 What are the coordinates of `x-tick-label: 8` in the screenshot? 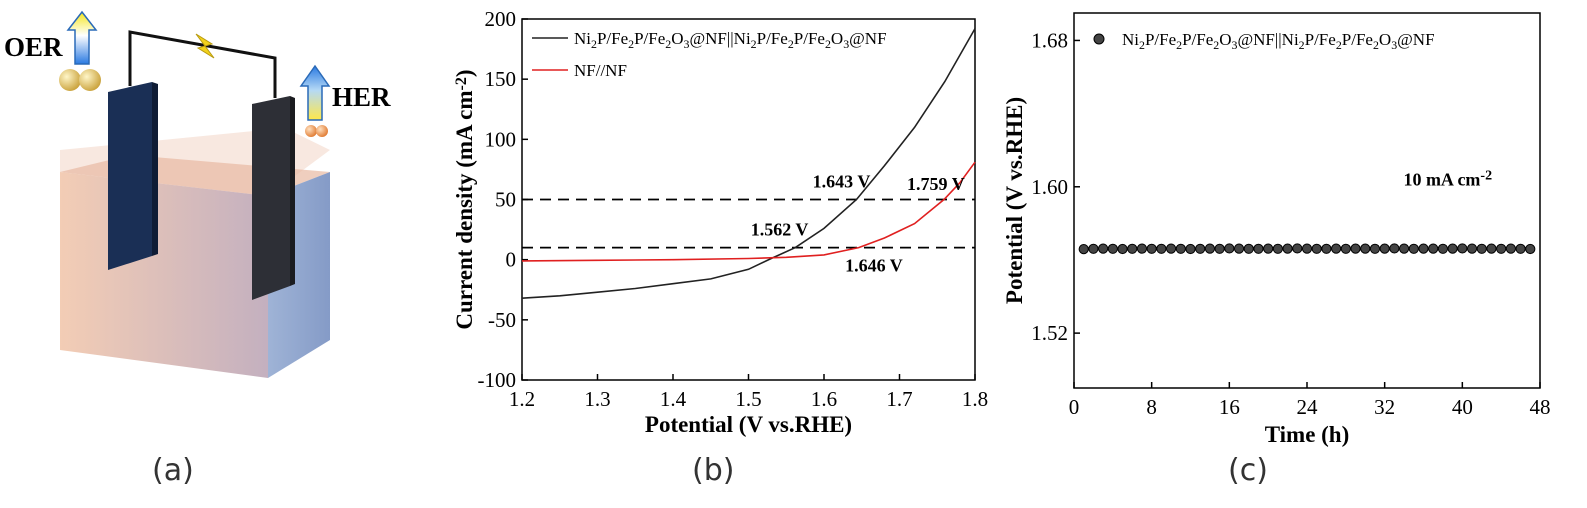 It's located at (1151, 407).